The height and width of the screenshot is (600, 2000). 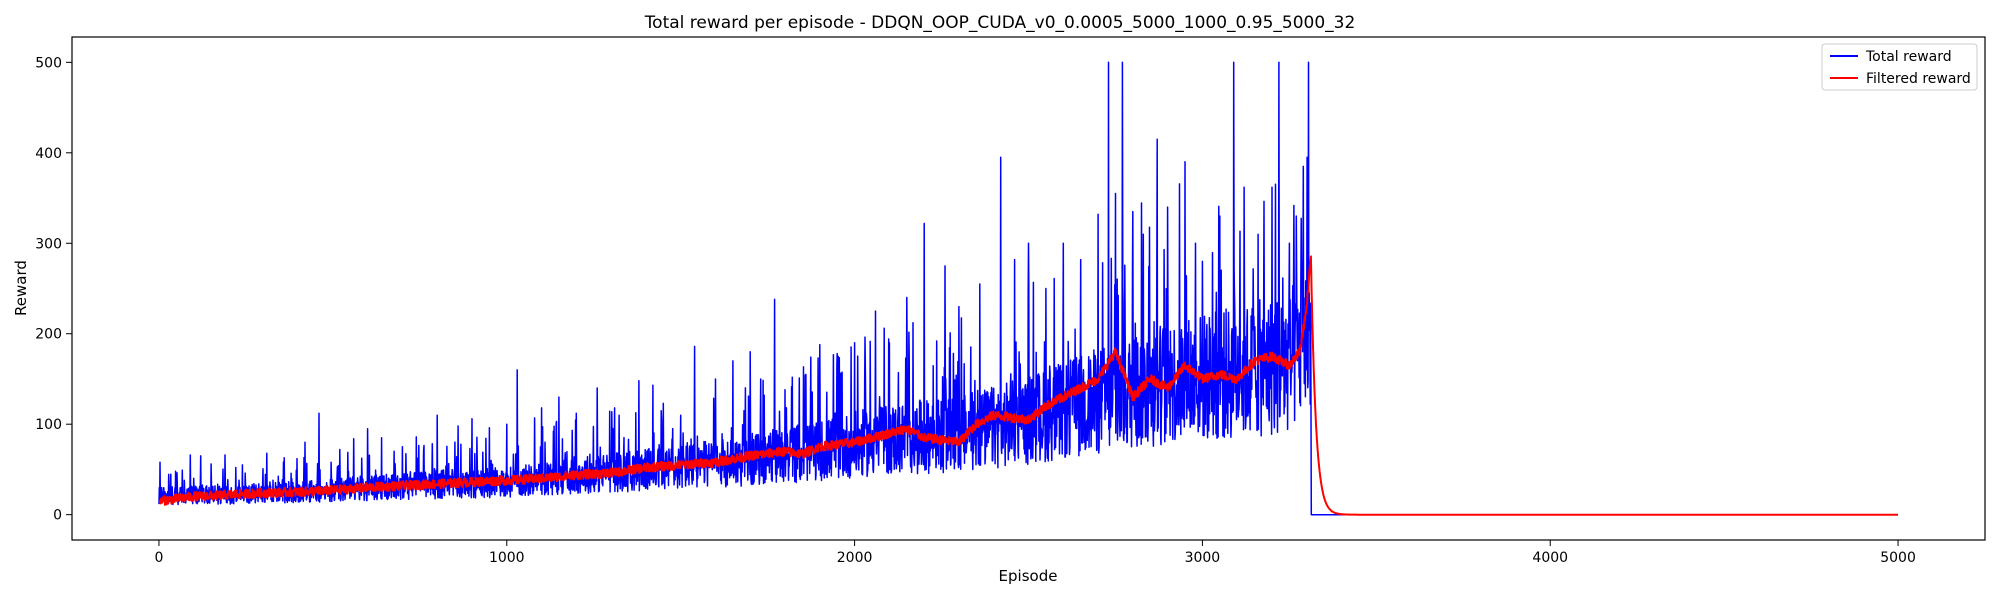 What do you see at coordinates (1550, 558) in the screenshot?
I see `x-tick-label: 4000` at bounding box center [1550, 558].